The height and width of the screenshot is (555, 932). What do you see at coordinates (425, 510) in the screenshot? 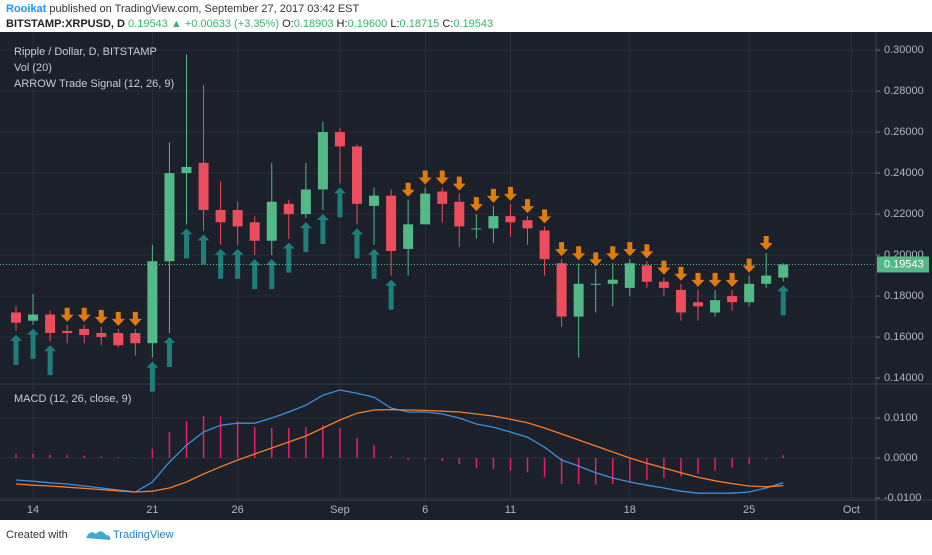
I see `x-tick-label: 6` at bounding box center [425, 510].